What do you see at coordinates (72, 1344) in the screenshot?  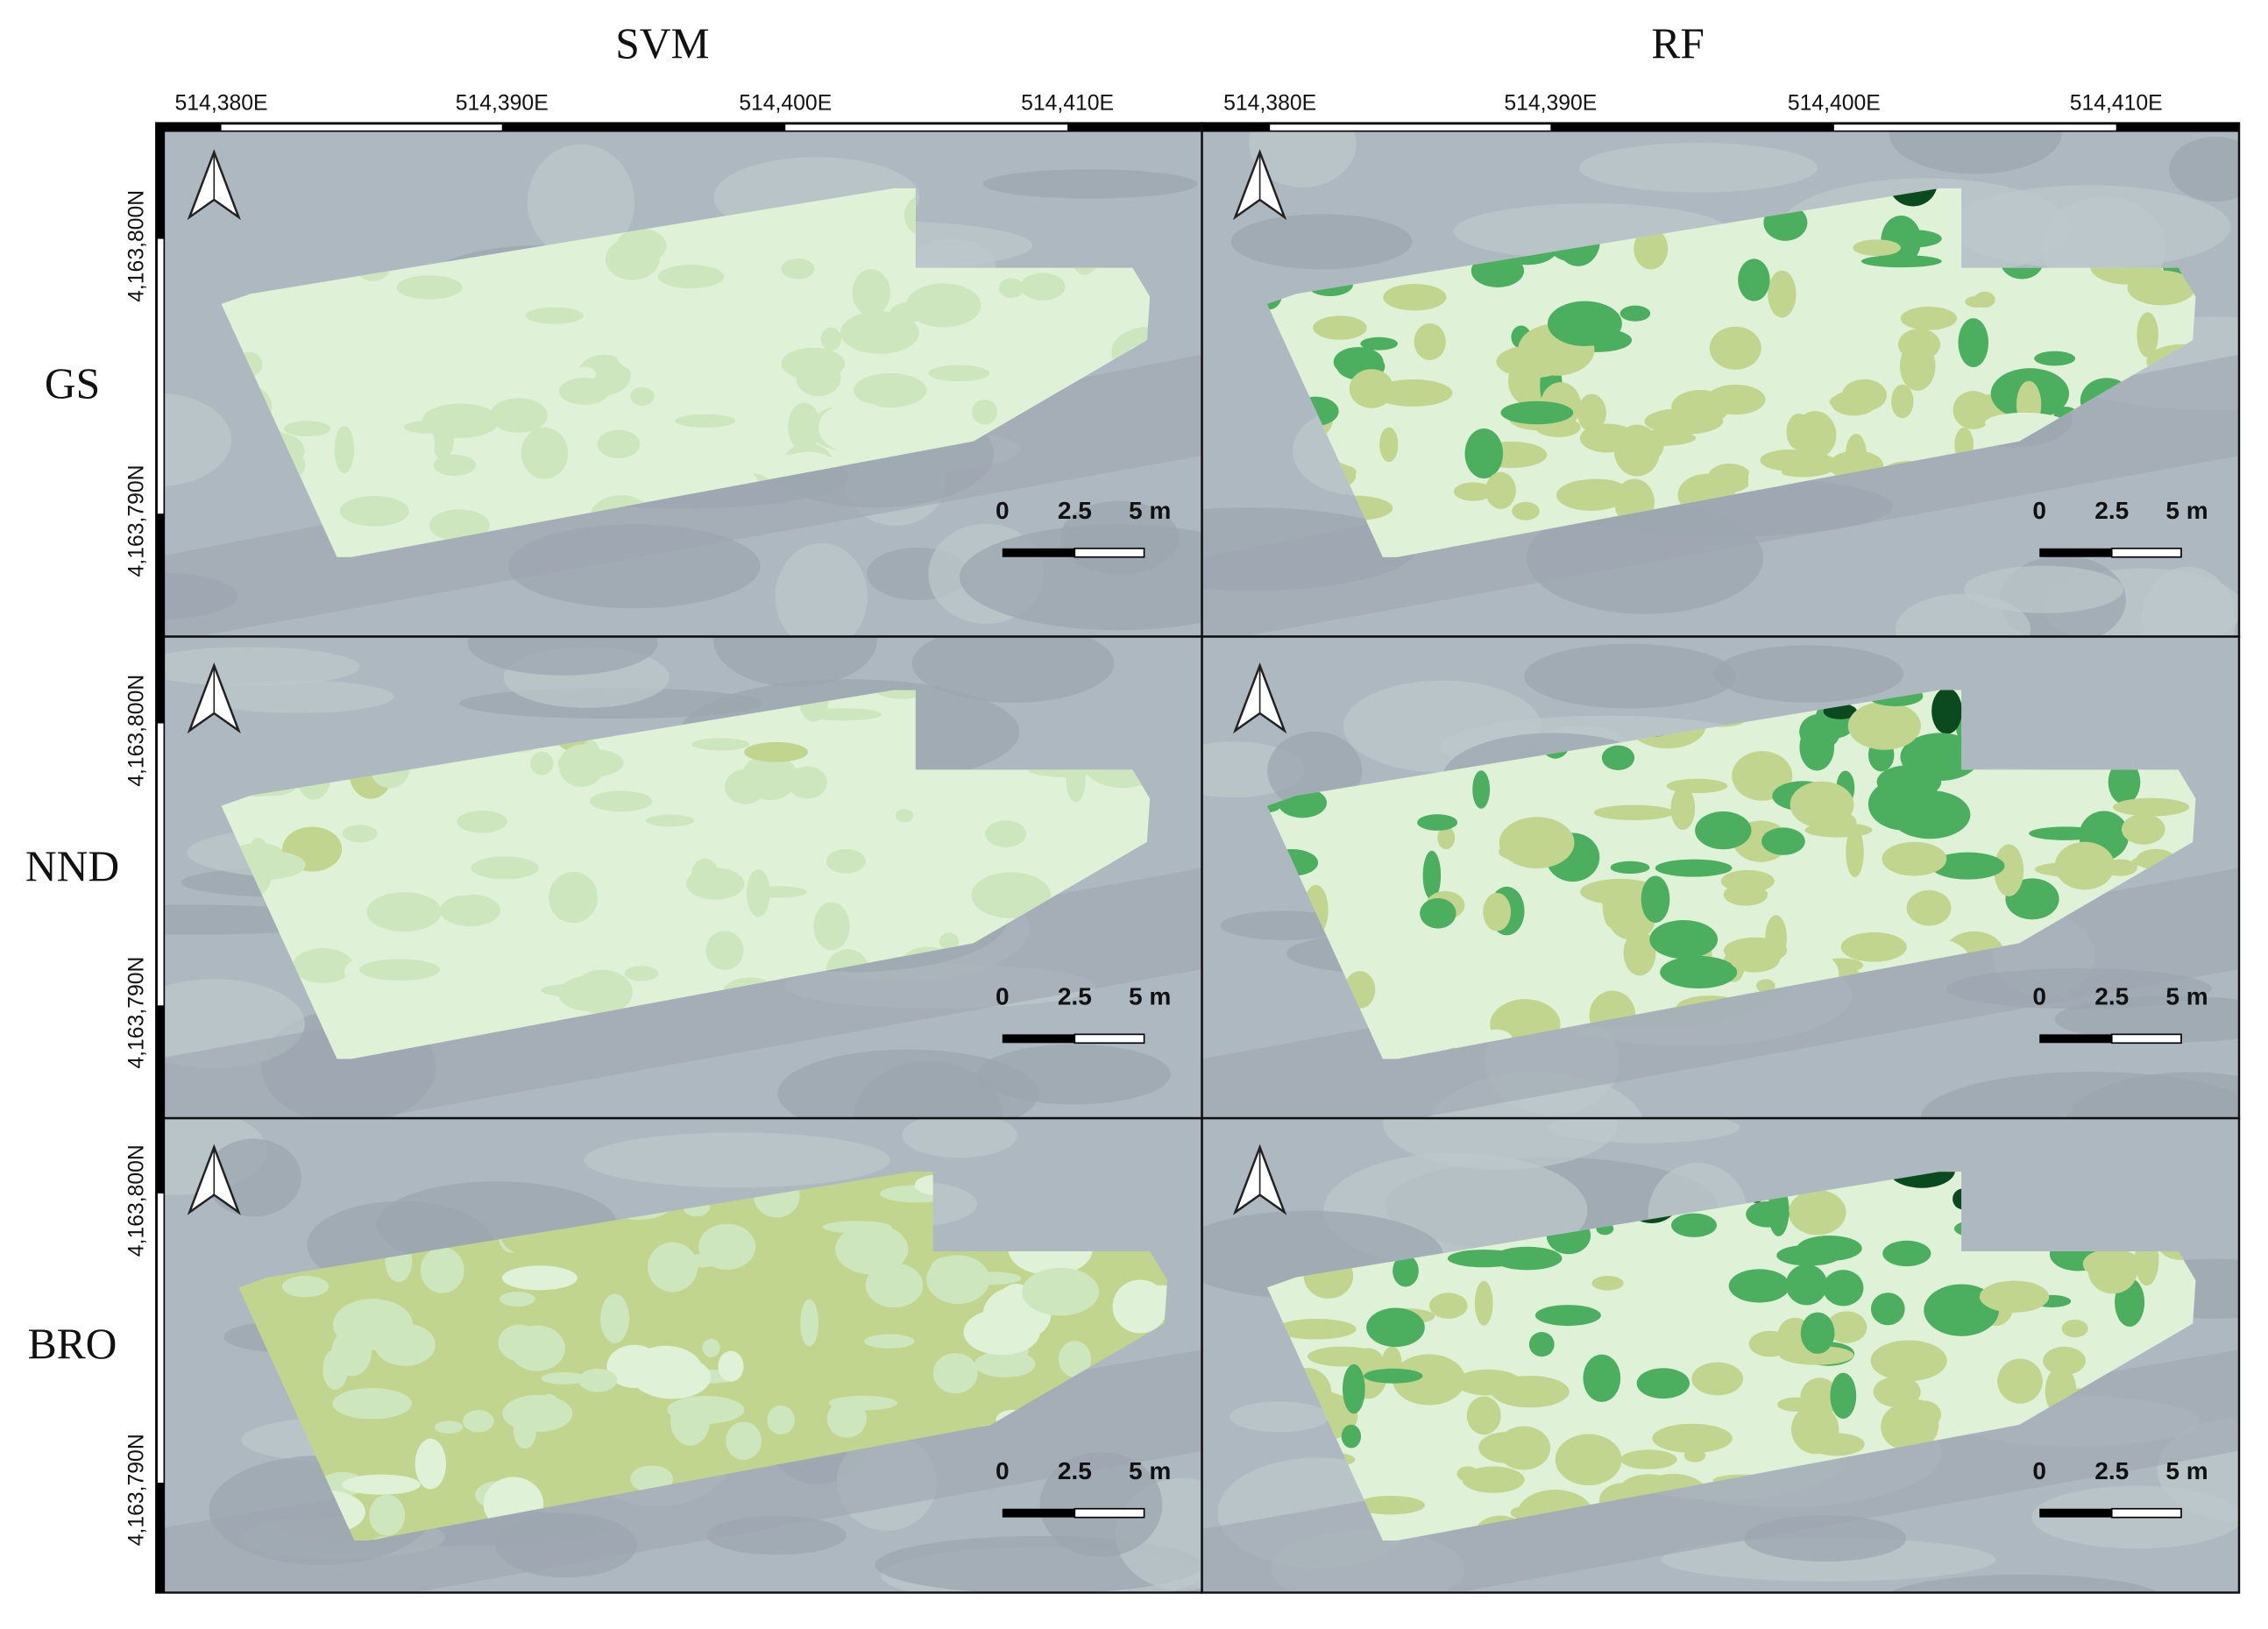 I see `row-label: BRO` at bounding box center [72, 1344].